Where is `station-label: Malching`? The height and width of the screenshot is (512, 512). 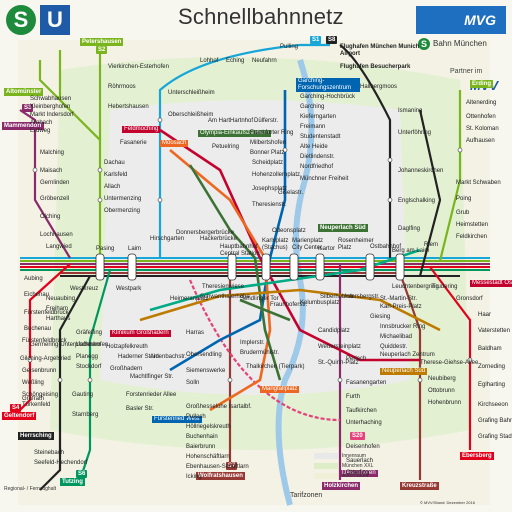
station-label: Malching is located at coordinates (52, 153).